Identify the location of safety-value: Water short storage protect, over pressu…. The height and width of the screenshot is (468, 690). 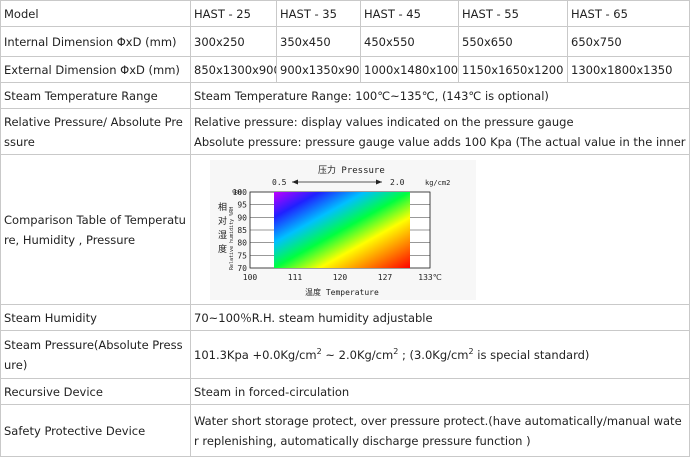
(440, 430).